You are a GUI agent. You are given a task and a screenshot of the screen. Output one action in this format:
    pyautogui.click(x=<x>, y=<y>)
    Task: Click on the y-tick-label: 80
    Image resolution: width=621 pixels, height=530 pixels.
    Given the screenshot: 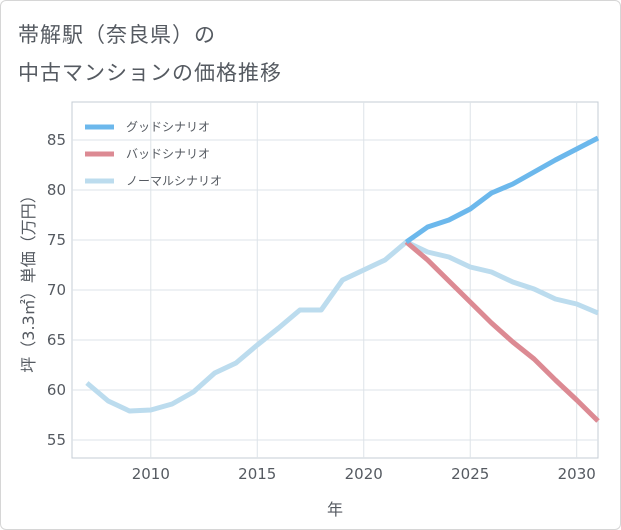 What is the action you would take?
    pyautogui.click(x=56, y=190)
    